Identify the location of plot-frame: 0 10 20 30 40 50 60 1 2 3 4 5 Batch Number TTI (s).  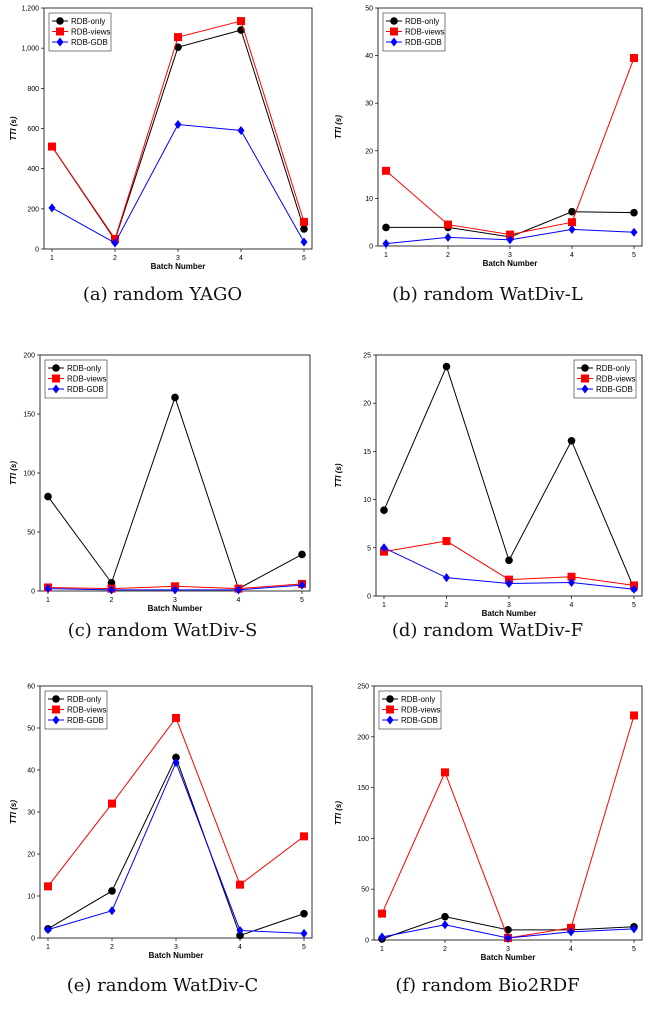
(161, 822).